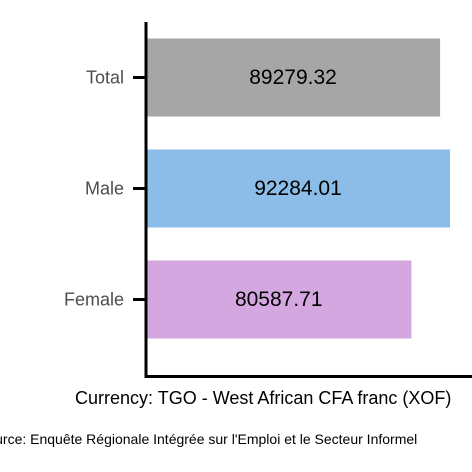 The width and height of the screenshot is (472, 472). I want to click on bar-total, so click(293, 77).